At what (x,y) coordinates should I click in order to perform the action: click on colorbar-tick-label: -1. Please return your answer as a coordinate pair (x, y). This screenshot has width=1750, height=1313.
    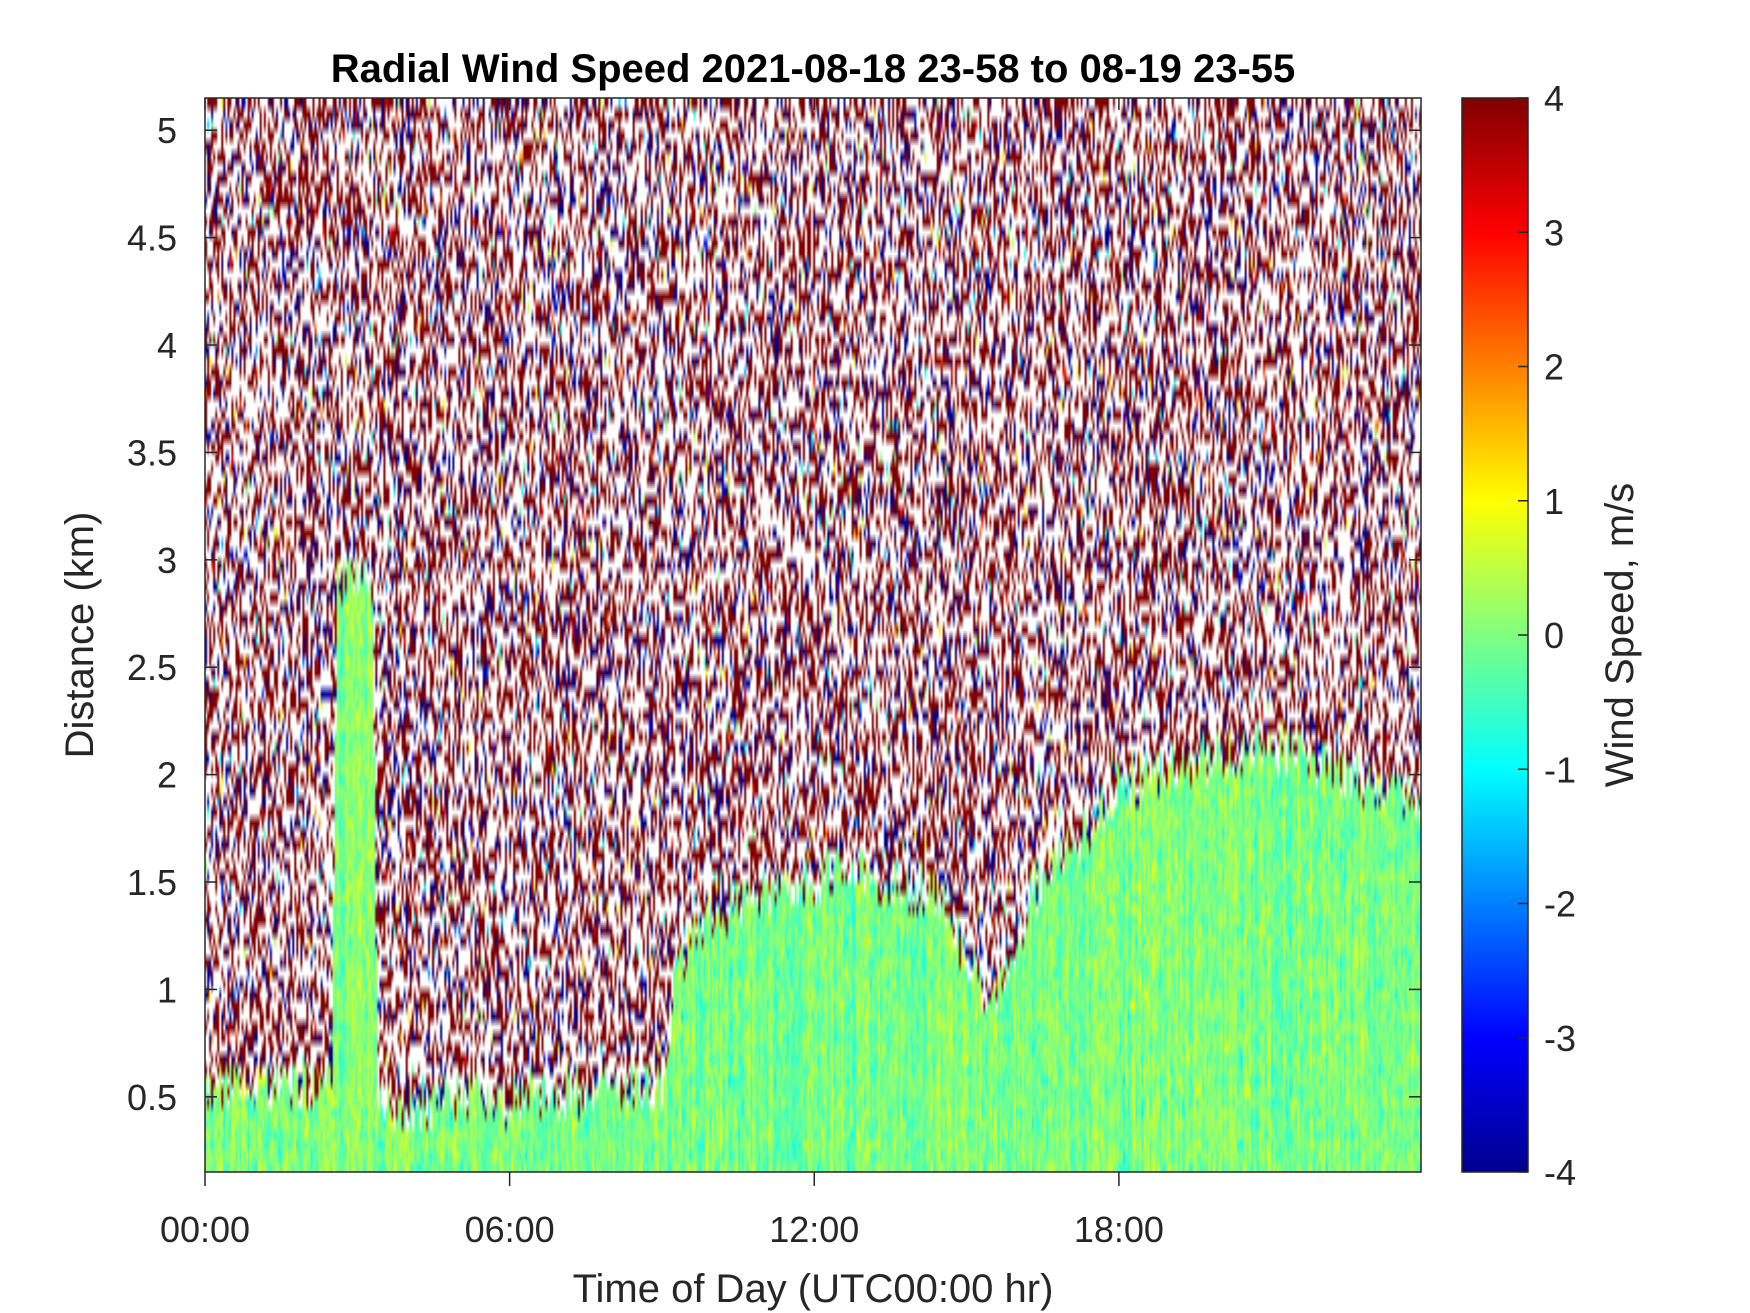
    Looking at the image, I should click on (1560, 769).